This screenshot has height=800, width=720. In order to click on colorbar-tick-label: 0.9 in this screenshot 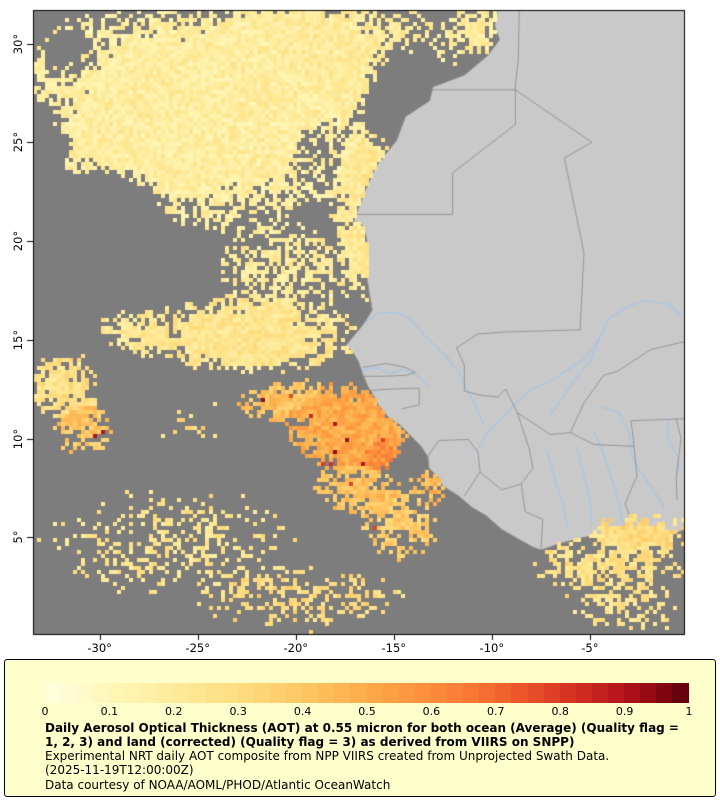, I will do `click(624, 711)`.